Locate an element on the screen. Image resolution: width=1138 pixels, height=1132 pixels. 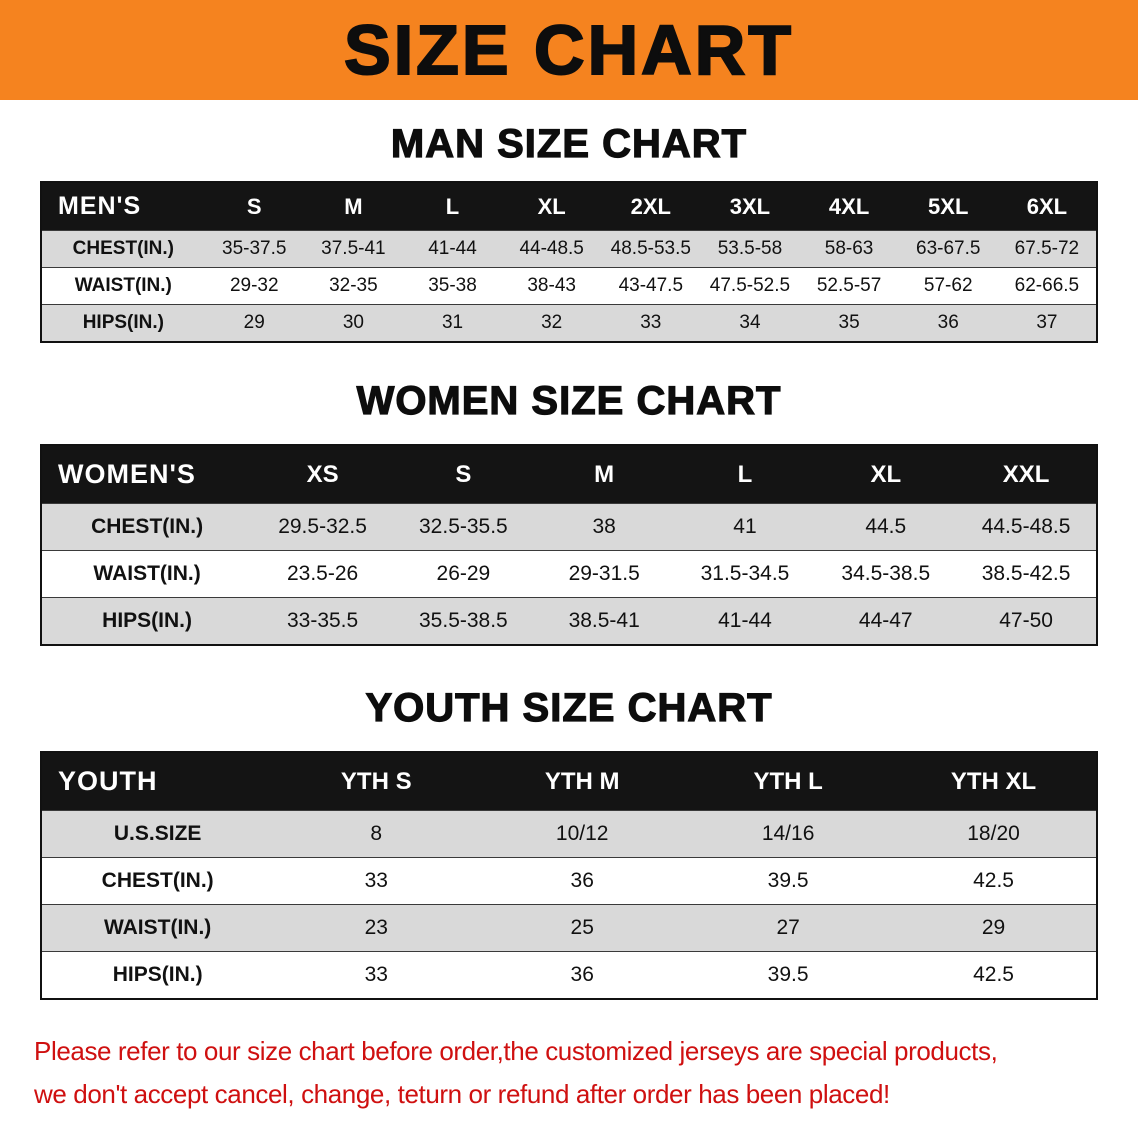
size-column-header: 4XL is located at coordinates (849, 206).